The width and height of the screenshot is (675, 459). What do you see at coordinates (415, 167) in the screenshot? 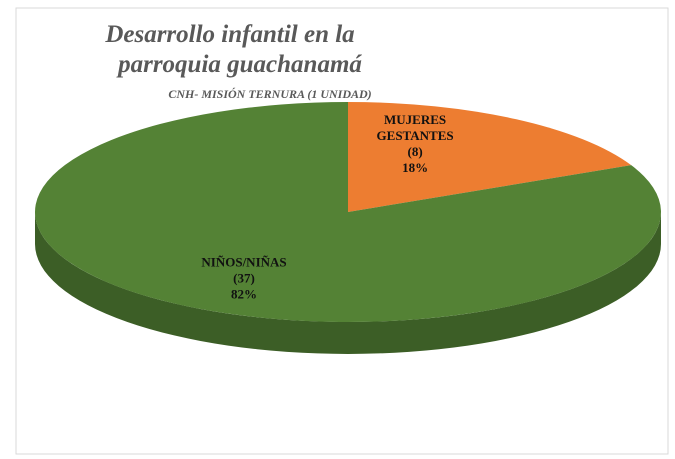
I see `data-label: 18%` at bounding box center [415, 167].